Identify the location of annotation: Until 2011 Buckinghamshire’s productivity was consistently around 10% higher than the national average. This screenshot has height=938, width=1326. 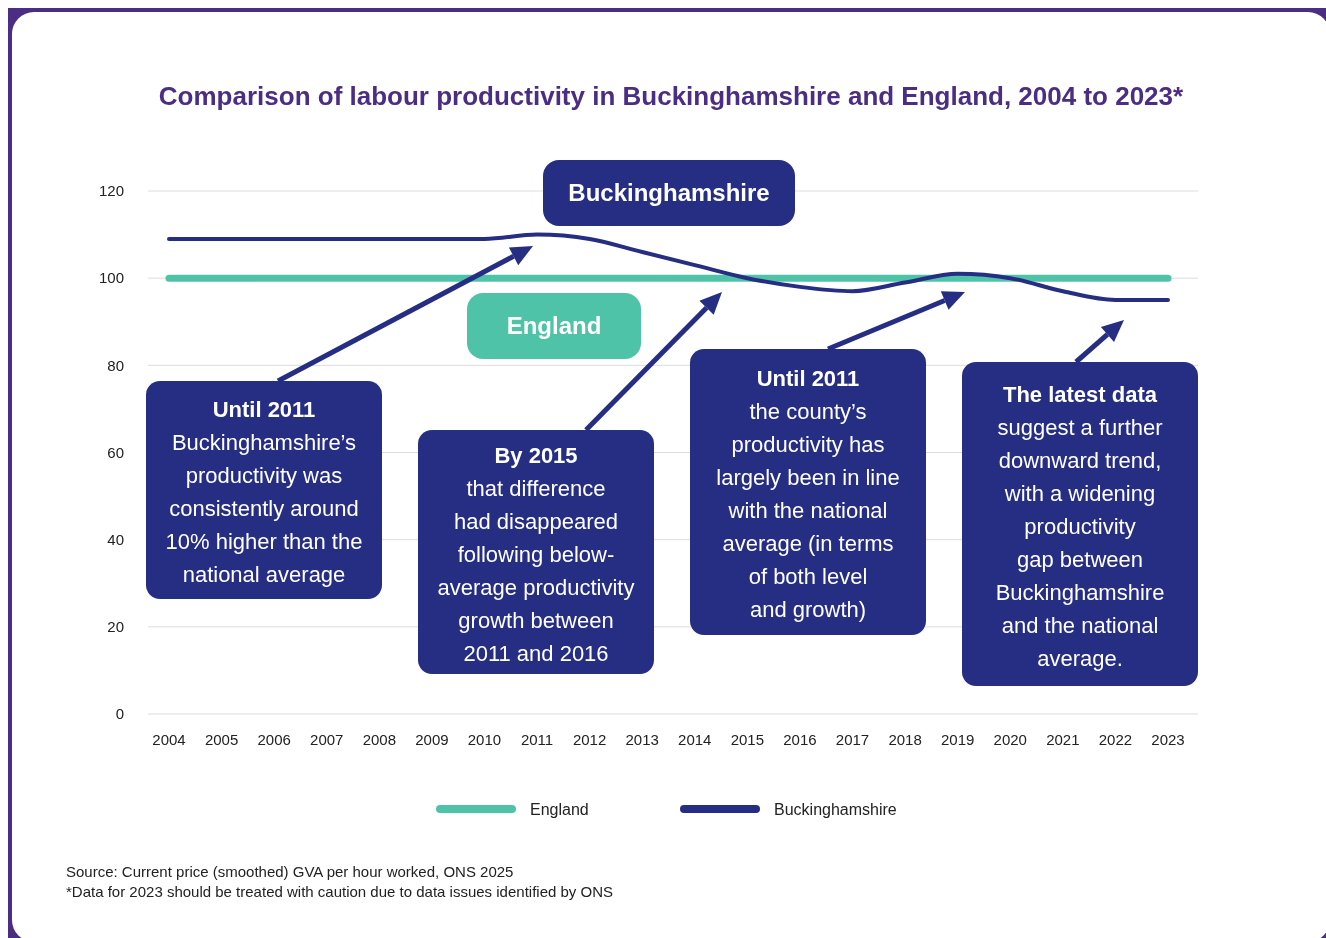
(264, 492).